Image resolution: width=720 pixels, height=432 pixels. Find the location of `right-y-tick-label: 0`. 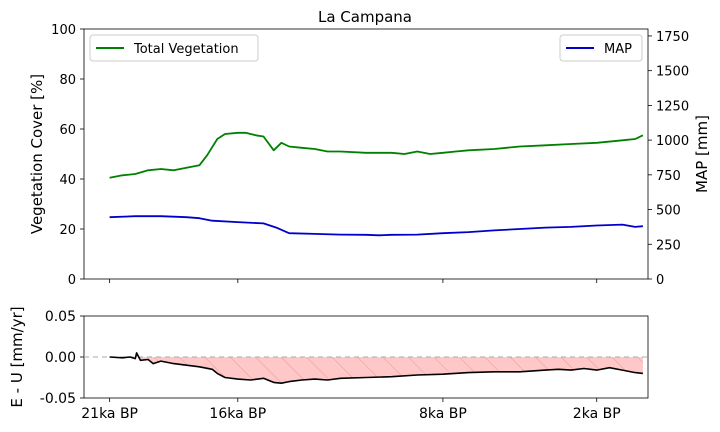

right-y-tick-label: 0 is located at coordinates (660, 280).